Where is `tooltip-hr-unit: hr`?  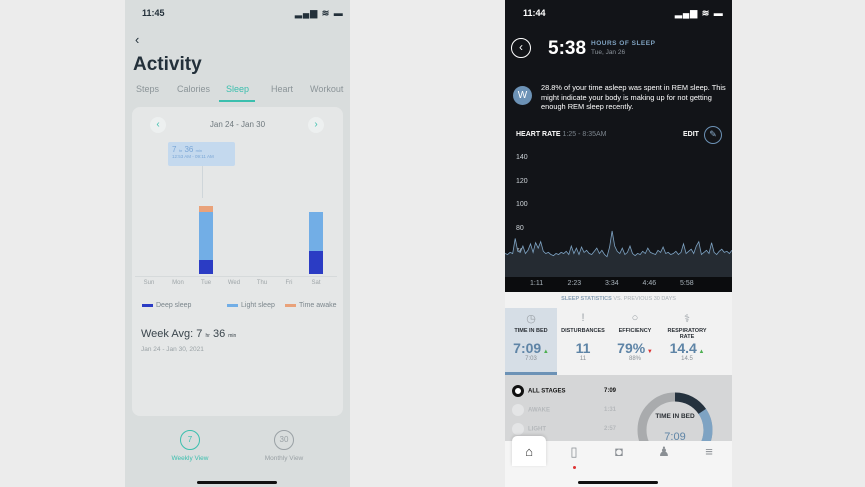
tooltip-hr-unit: hr is located at coordinates (180, 150).